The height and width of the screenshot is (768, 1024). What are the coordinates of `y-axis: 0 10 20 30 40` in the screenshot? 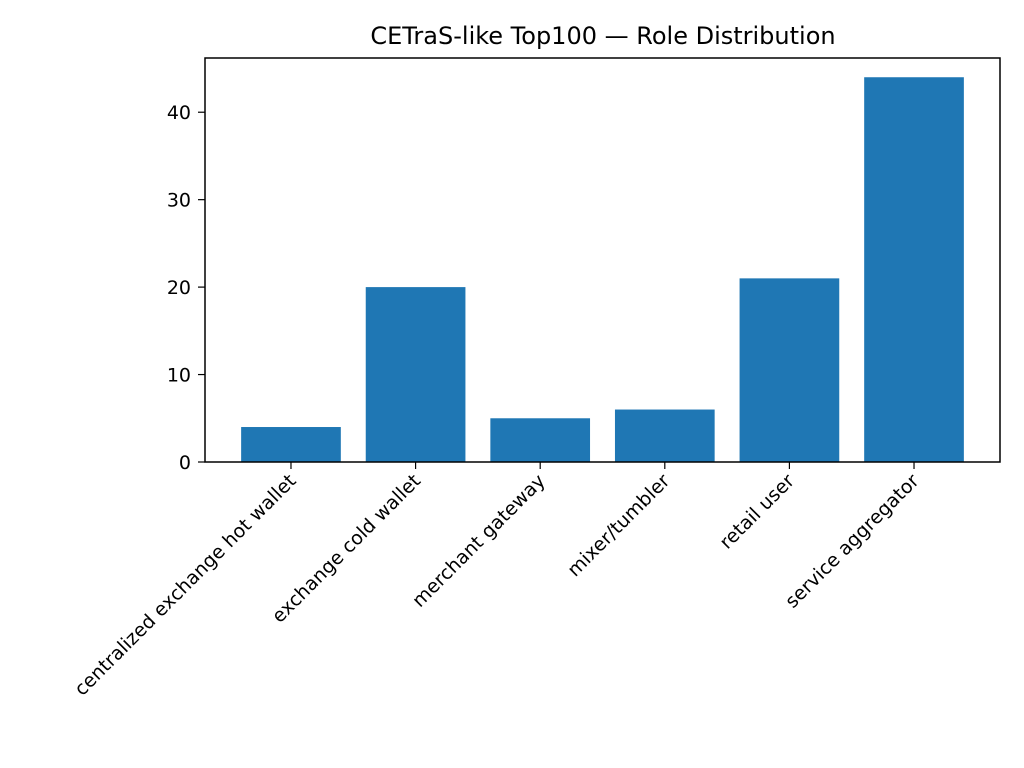 It's located at (186, 288).